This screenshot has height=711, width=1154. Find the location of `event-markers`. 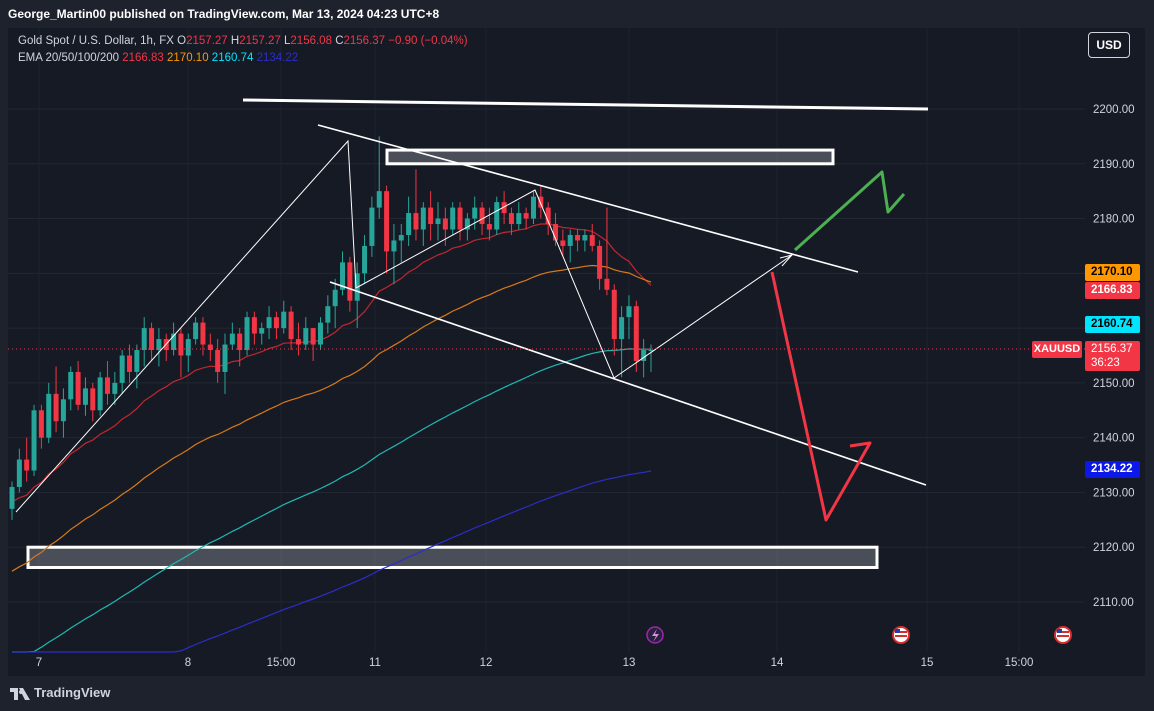

event-markers is located at coordinates (859, 635).